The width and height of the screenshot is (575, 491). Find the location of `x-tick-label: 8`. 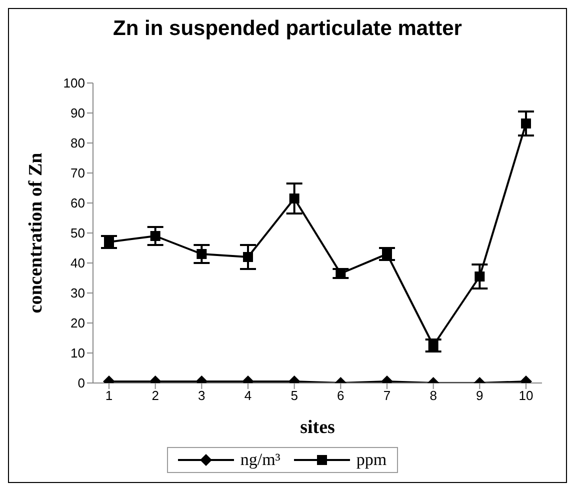

x-tick-label: 8 is located at coordinates (433, 396).